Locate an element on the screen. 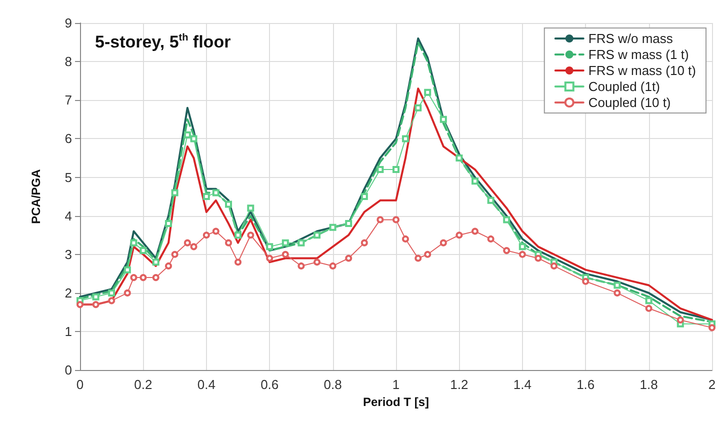 The width and height of the screenshot is (728, 421). legend-label: FRS w/o mass is located at coordinates (631, 38).